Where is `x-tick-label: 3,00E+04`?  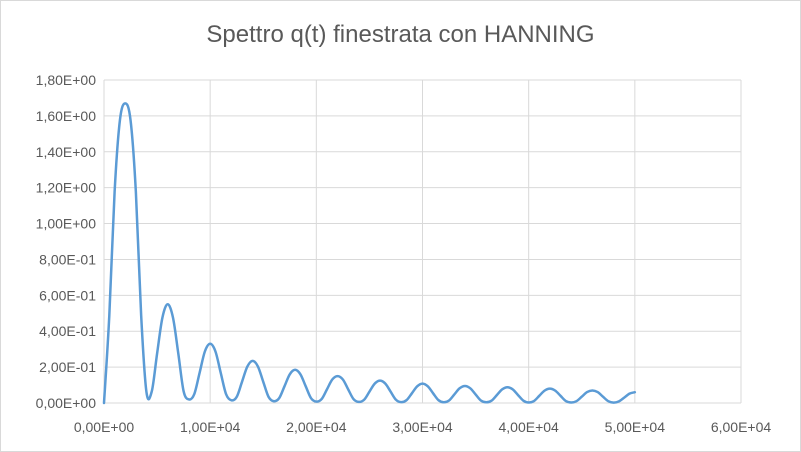 x-tick-label: 3,00E+04 is located at coordinates (422, 427).